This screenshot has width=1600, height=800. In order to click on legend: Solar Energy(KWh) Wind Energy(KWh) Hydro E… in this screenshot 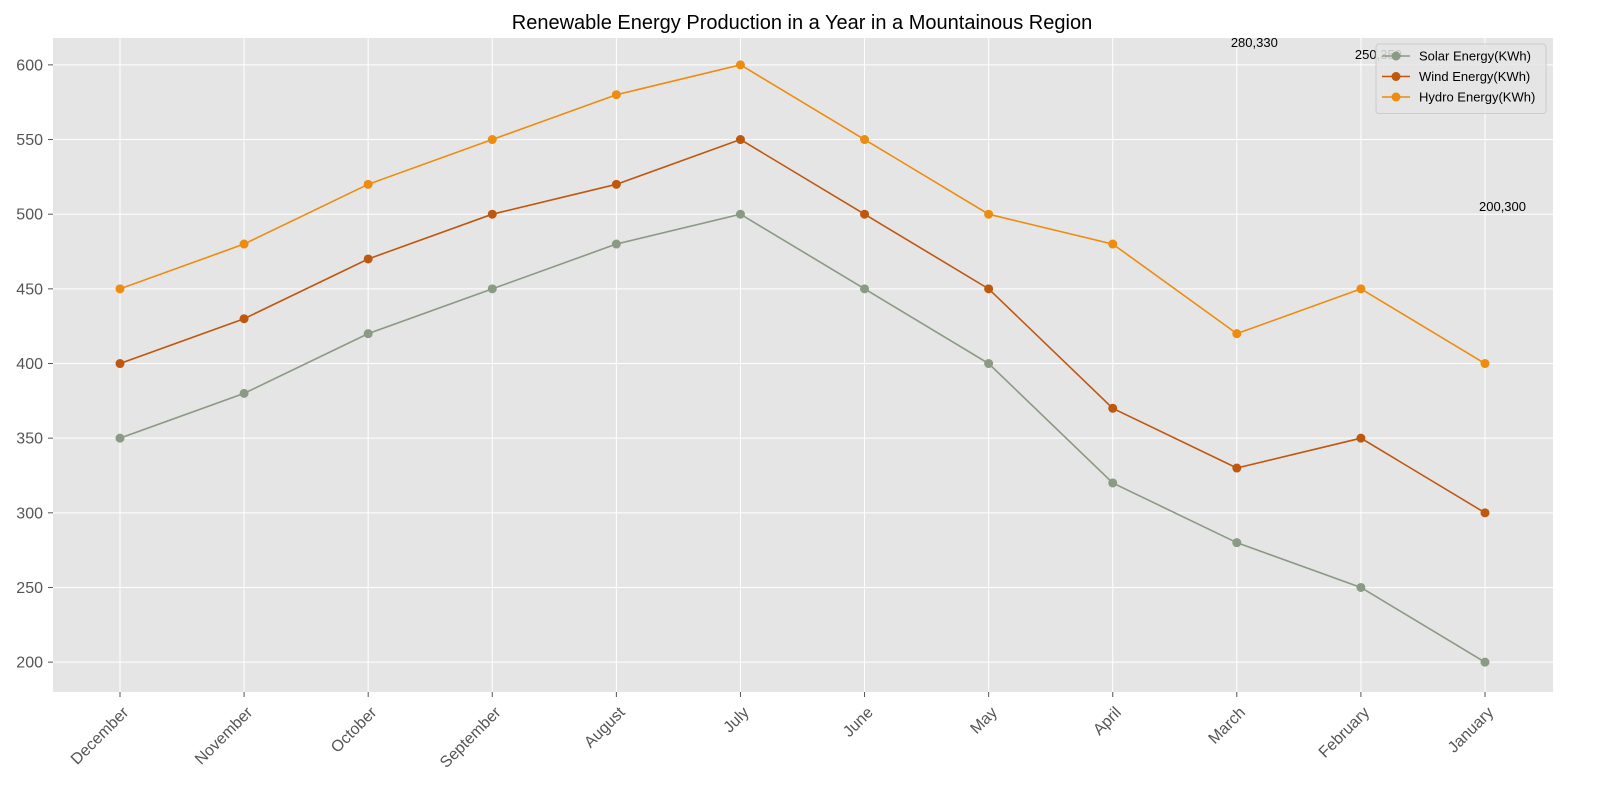, I will do `click(1461, 78)`.